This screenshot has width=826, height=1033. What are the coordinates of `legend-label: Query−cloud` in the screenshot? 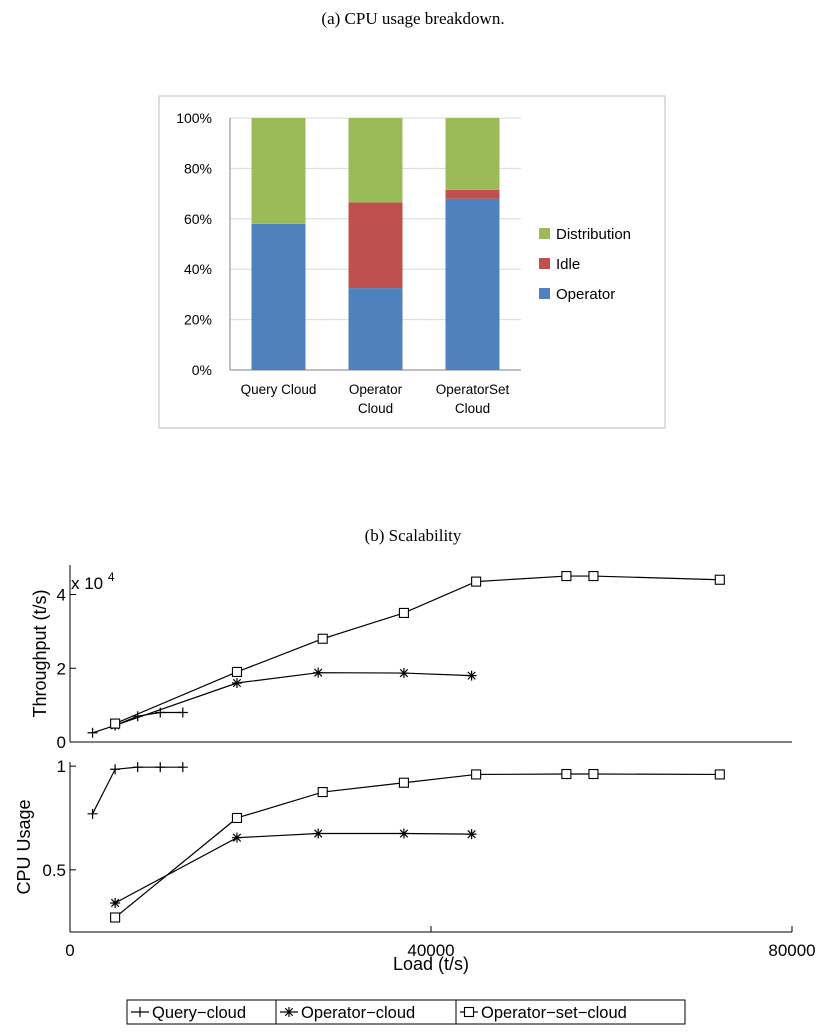 It's located at (199, 1013).